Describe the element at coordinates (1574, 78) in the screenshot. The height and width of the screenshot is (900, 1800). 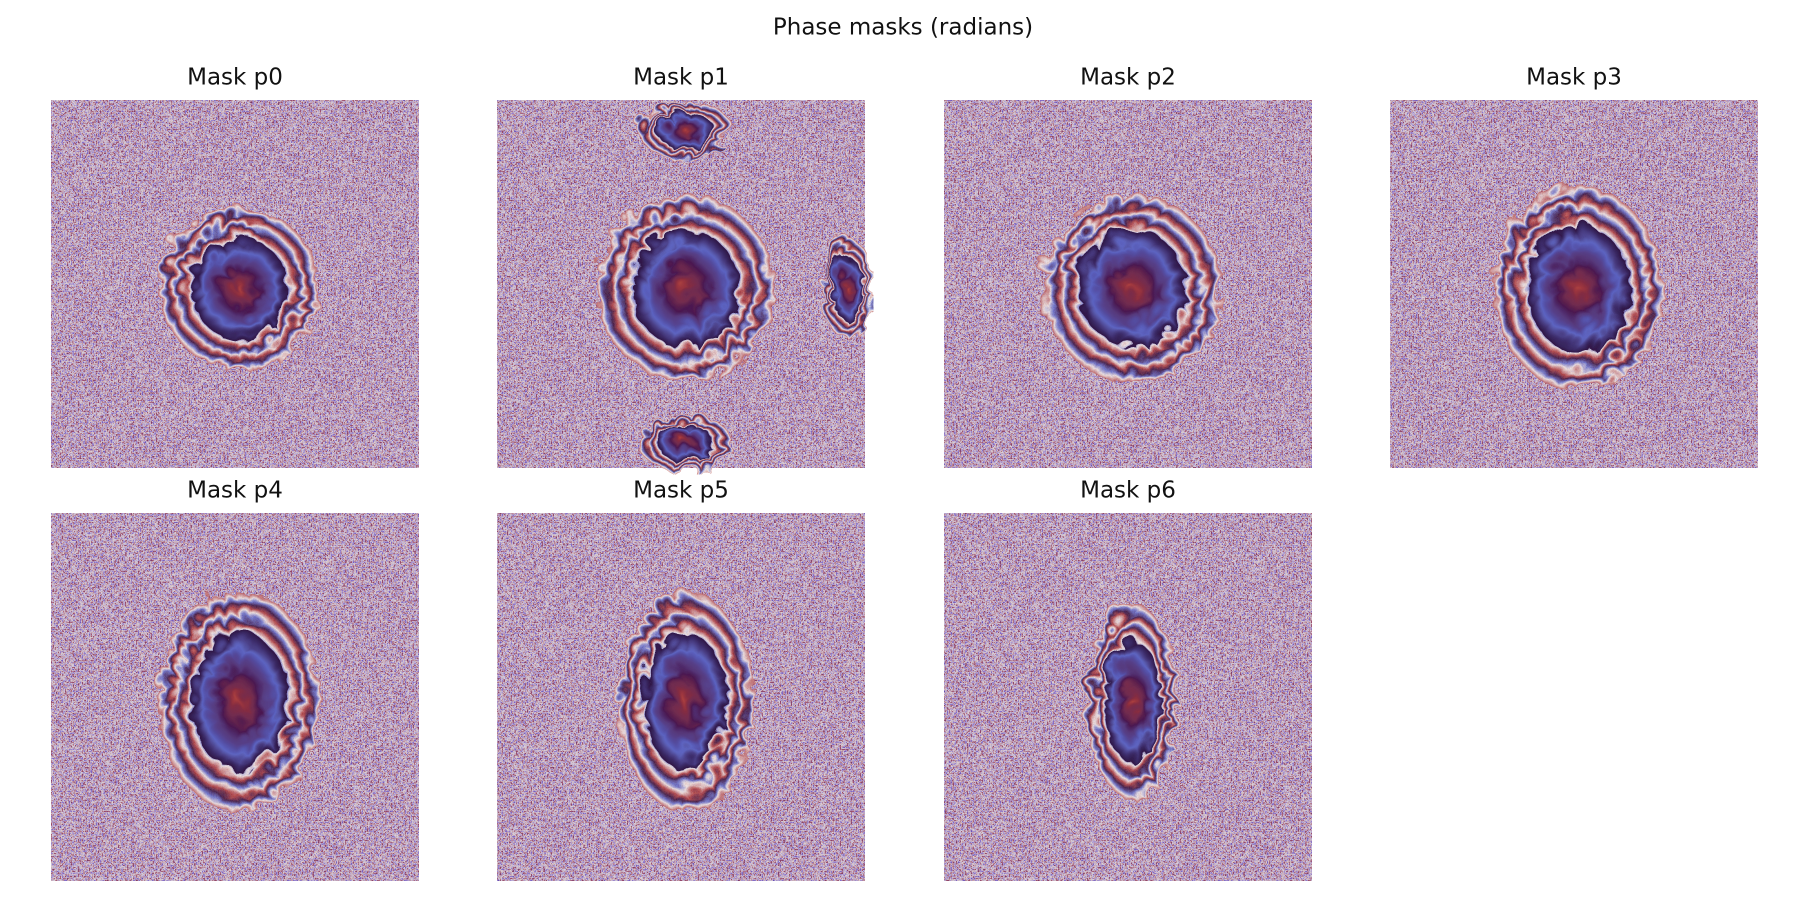
I see `panel-title: Mask p3` at that location.